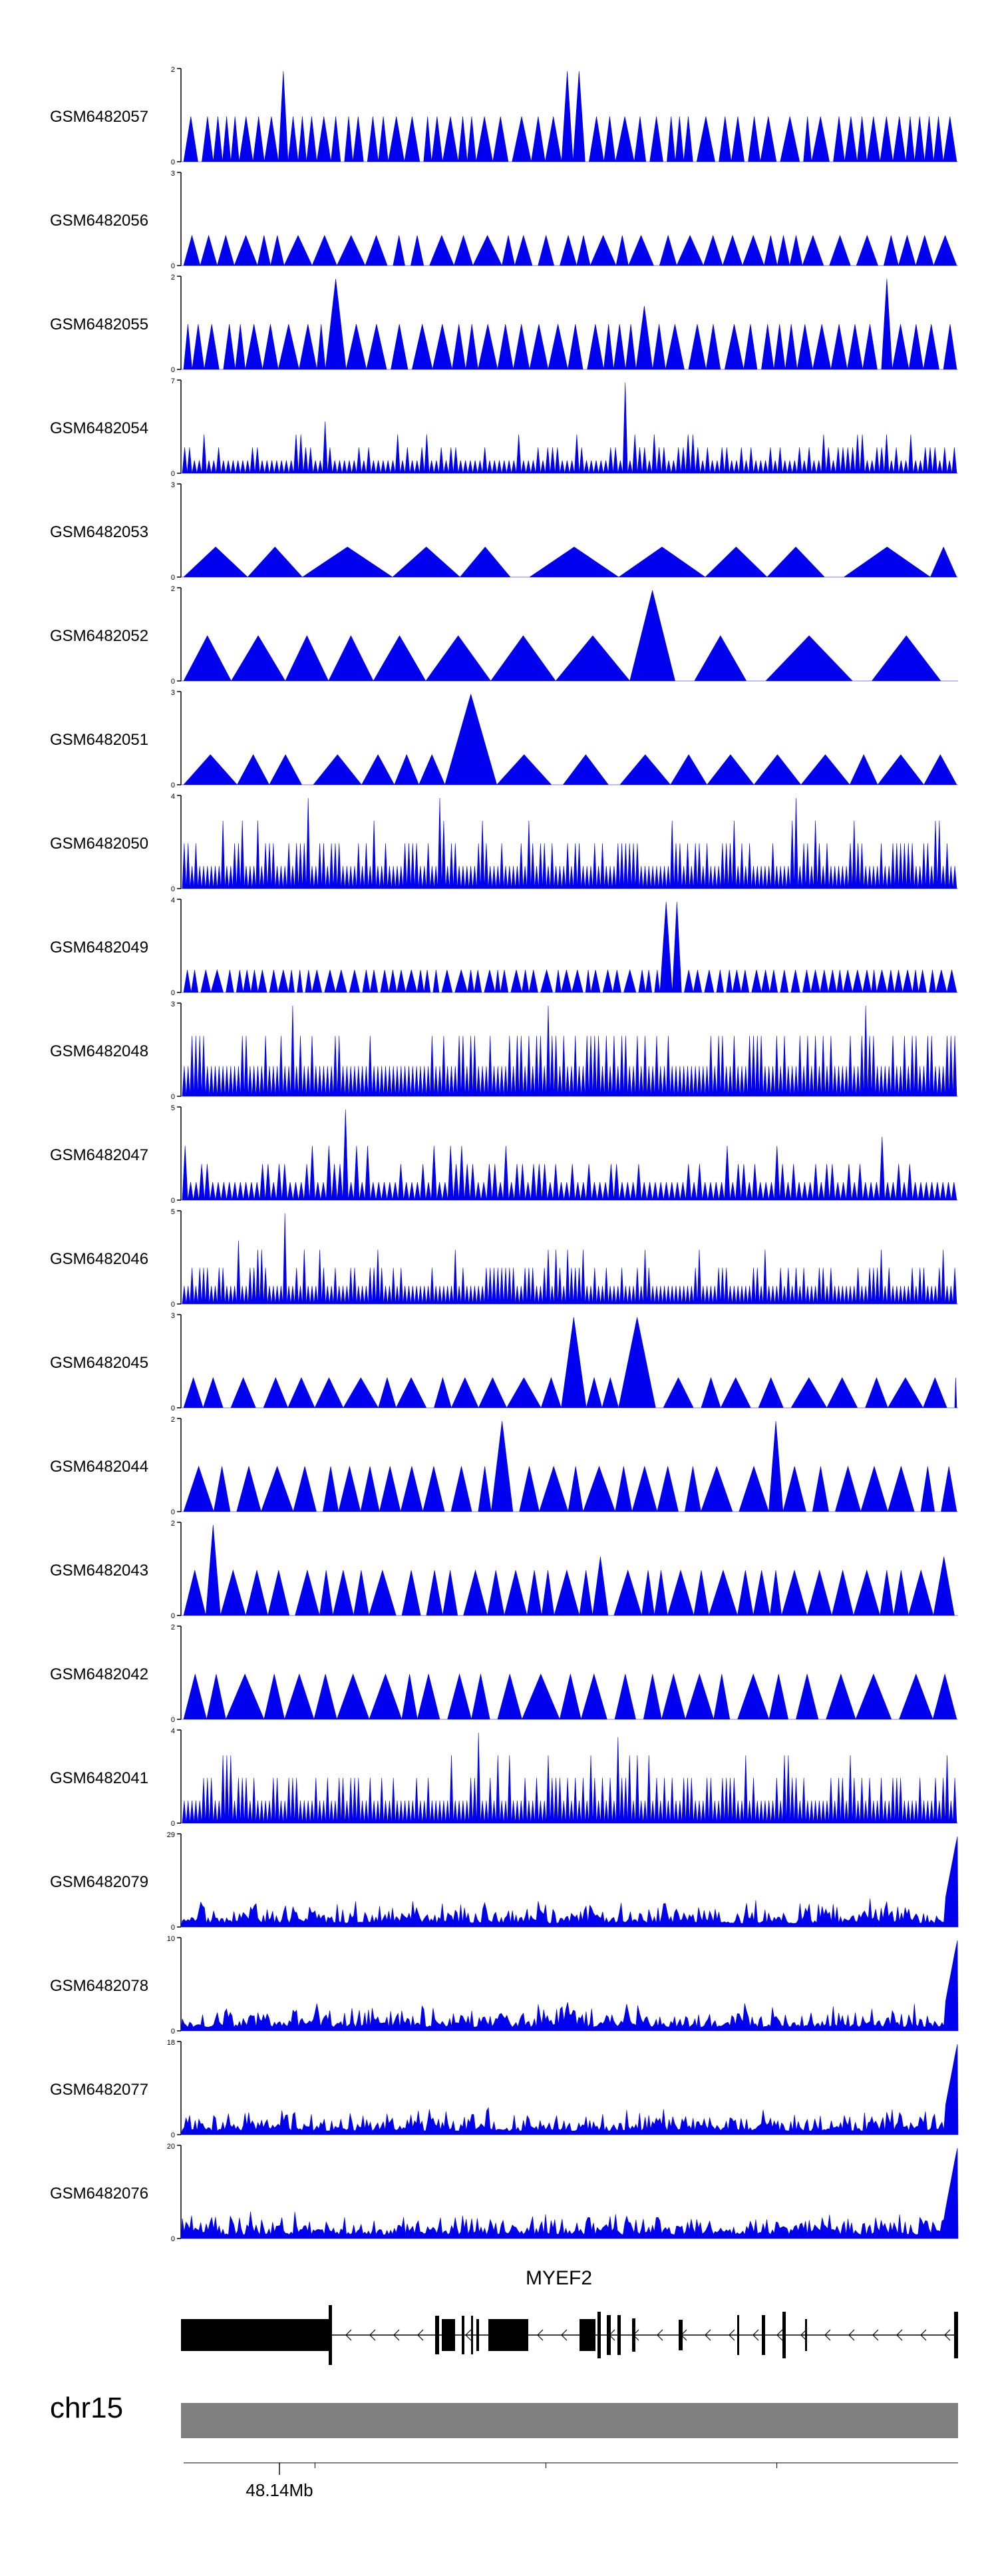  I want to click on track-GSM6482078: GSM6482078 10 0, so click(504, 1985).